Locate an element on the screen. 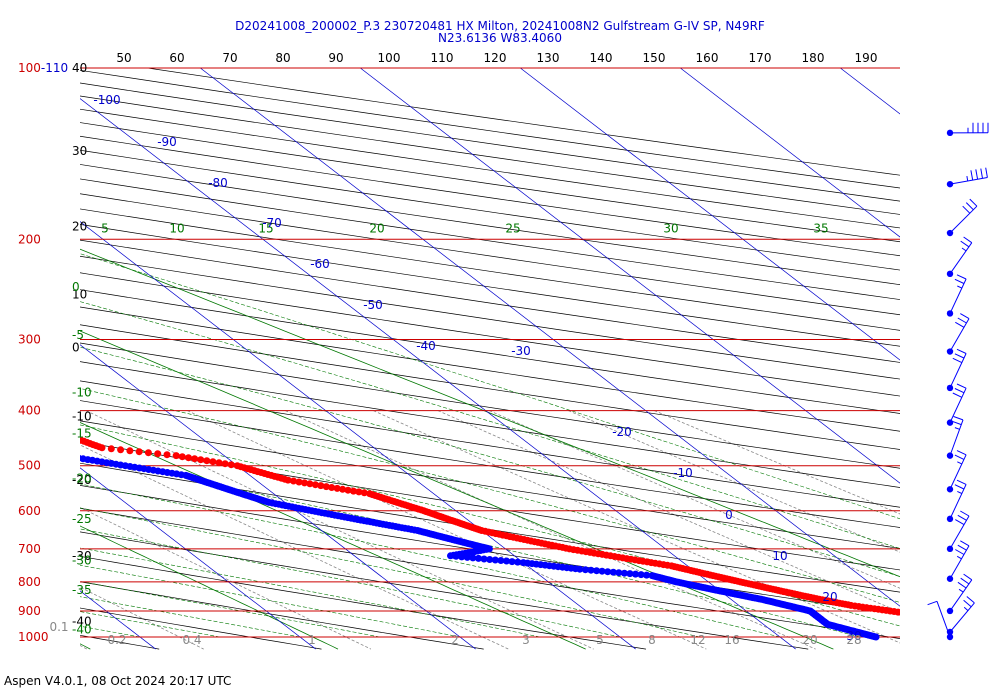 The image size is (1000, 700). top-tick-label: 130 is located at coordinates (548, 58).